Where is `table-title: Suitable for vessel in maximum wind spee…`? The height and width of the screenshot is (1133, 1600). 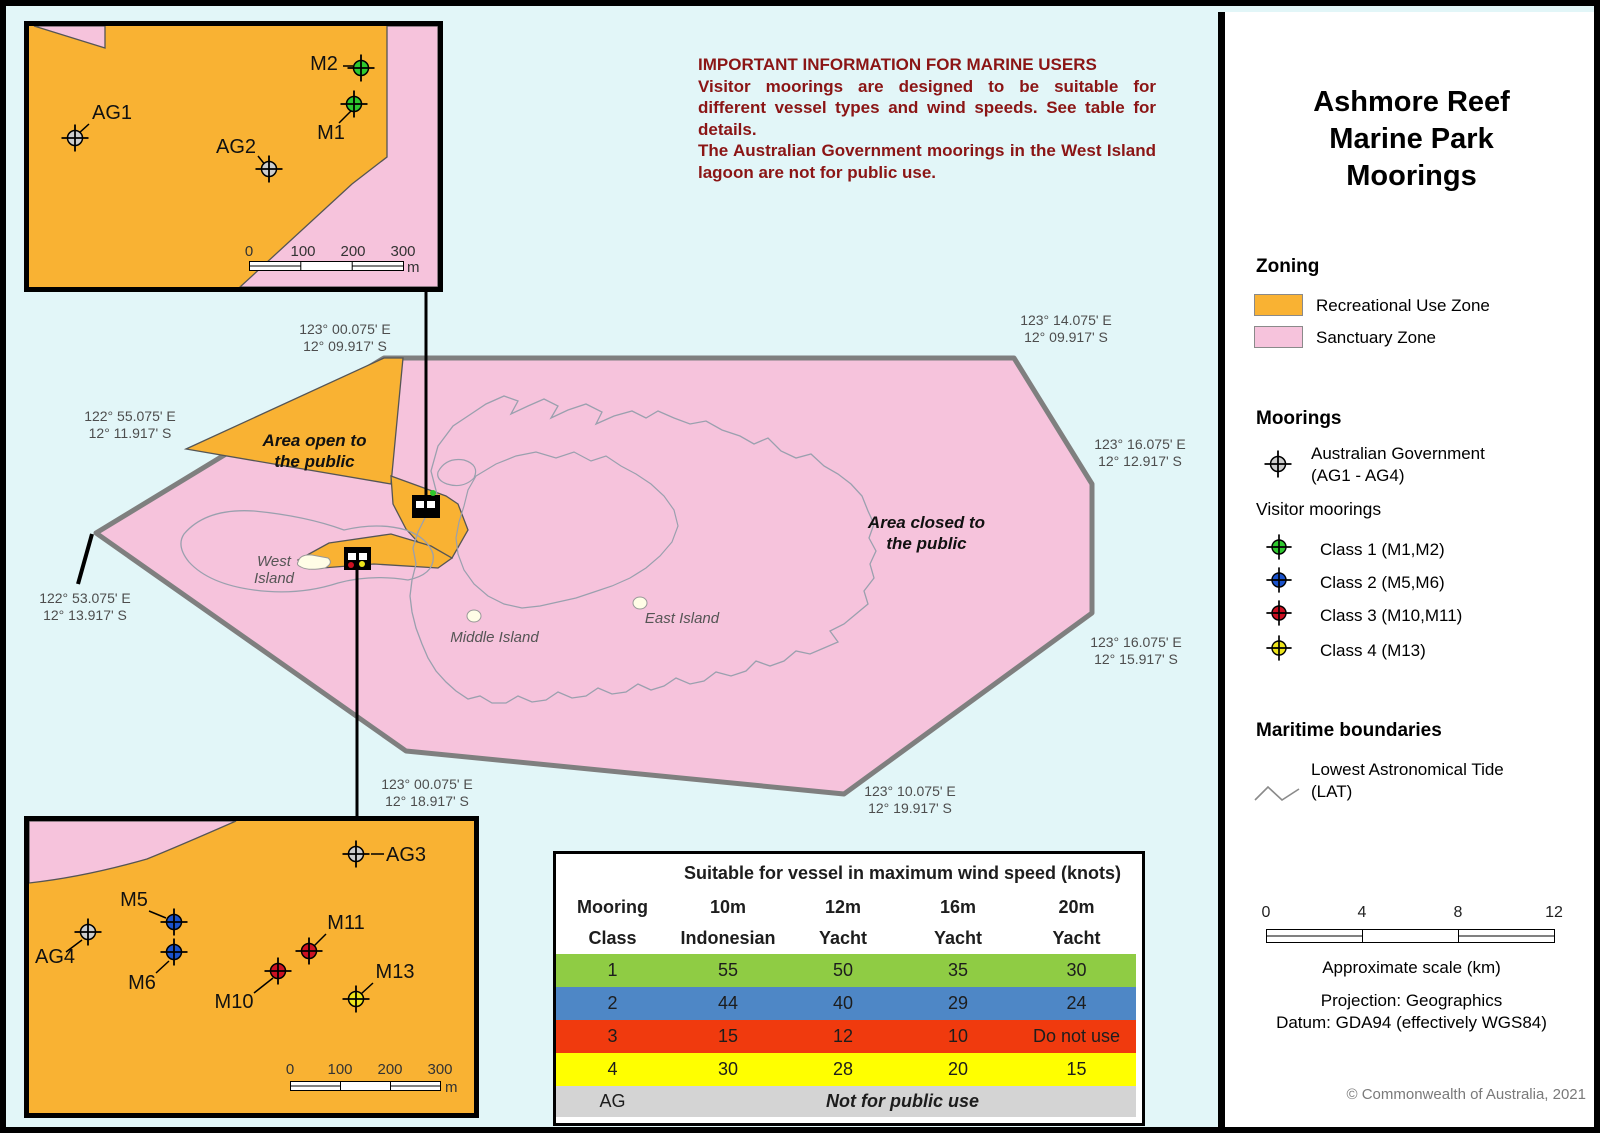 table-title: Suitable for vessel in maximum wind spee… is located at coordinates (902, 872).